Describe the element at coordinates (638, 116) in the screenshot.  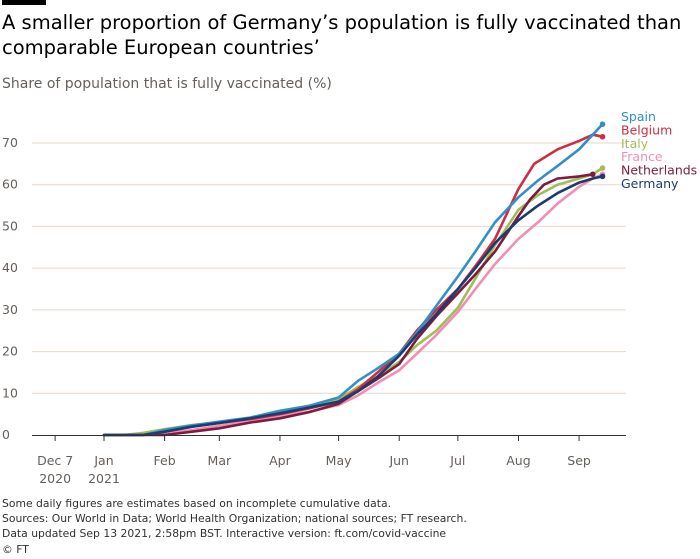
I see `legend-label-spain: Spain` at that location.